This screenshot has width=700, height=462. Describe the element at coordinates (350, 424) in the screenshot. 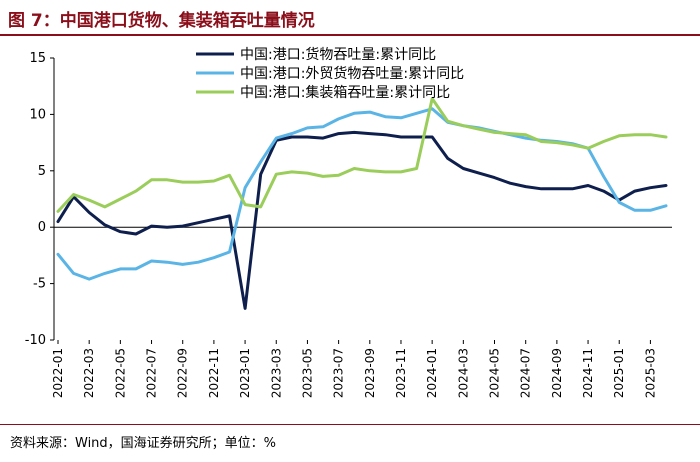

I see `footer-divider` at that location.